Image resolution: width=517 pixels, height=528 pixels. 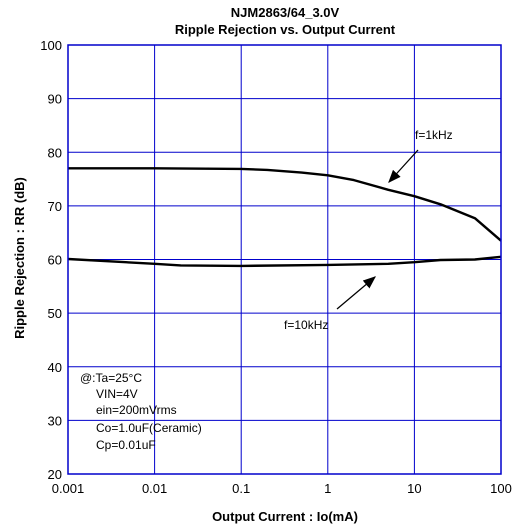 I want to click on x-tick-label: 1, so click(x=327, y=488).